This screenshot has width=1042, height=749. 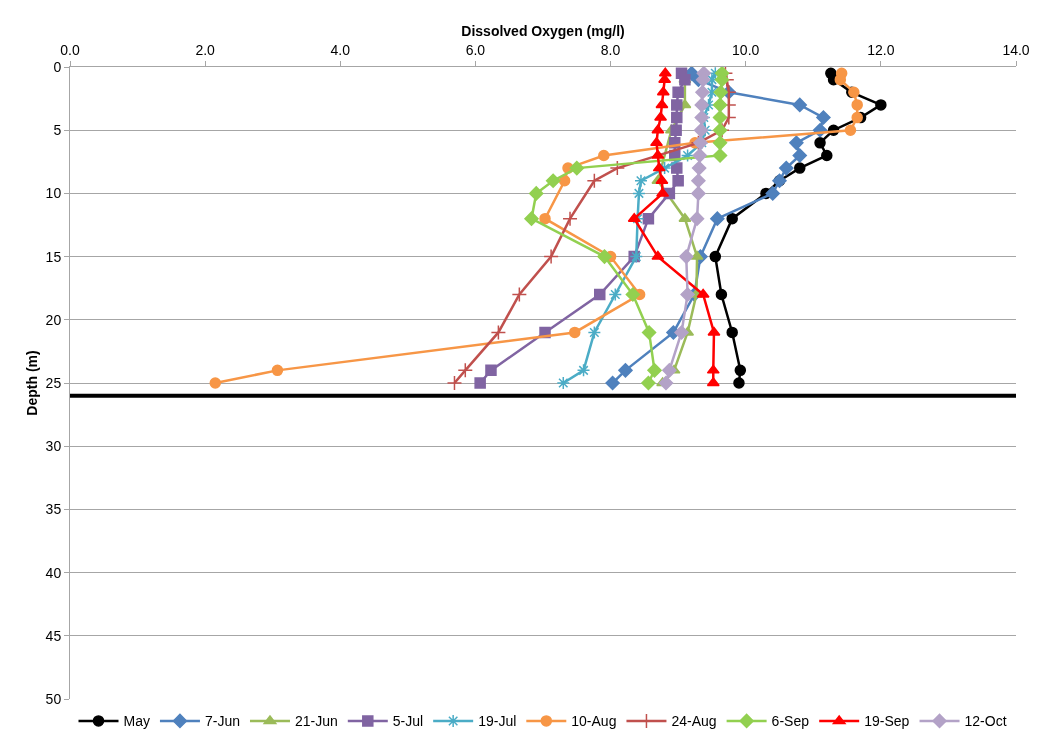 What do you see at coordinates (136, 721) in the screenshot?
I see `legend-label: May` at bounding box center [136, 721].